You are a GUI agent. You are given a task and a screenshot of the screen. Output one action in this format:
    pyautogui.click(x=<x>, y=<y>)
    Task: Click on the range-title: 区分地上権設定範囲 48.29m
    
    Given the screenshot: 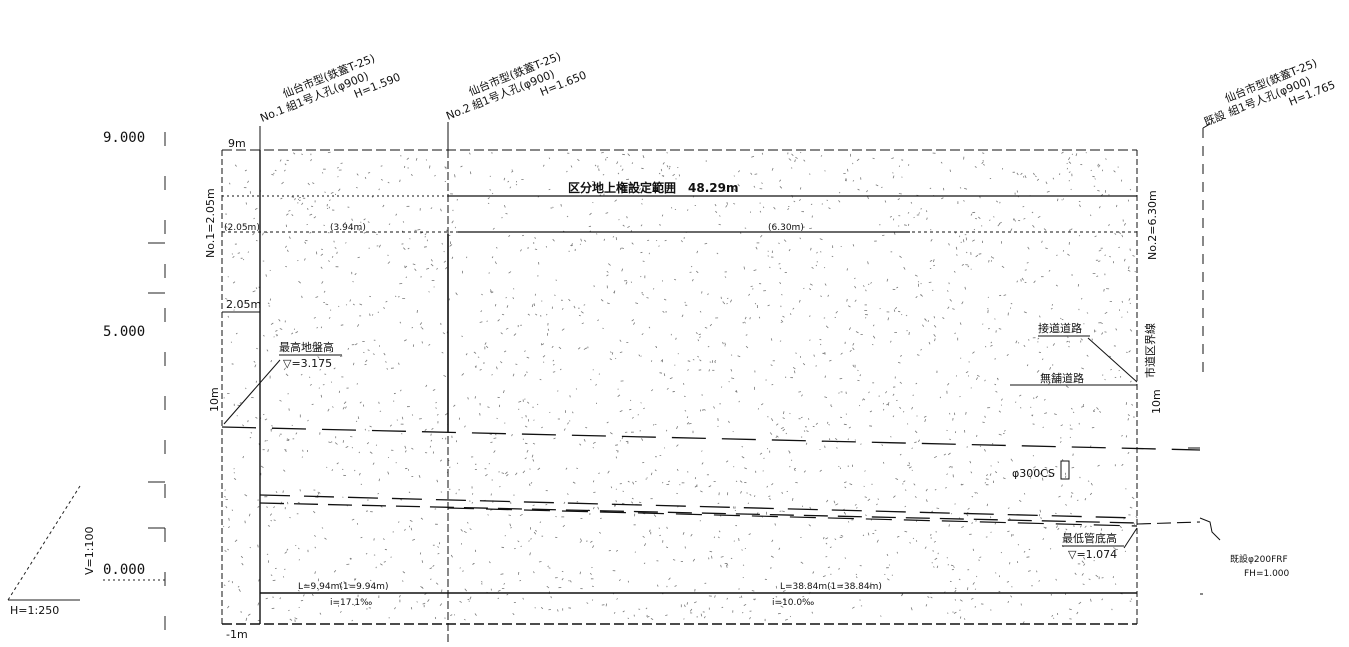 What is the action you would take?
    pyautogui.click(x=653, y=187)
    